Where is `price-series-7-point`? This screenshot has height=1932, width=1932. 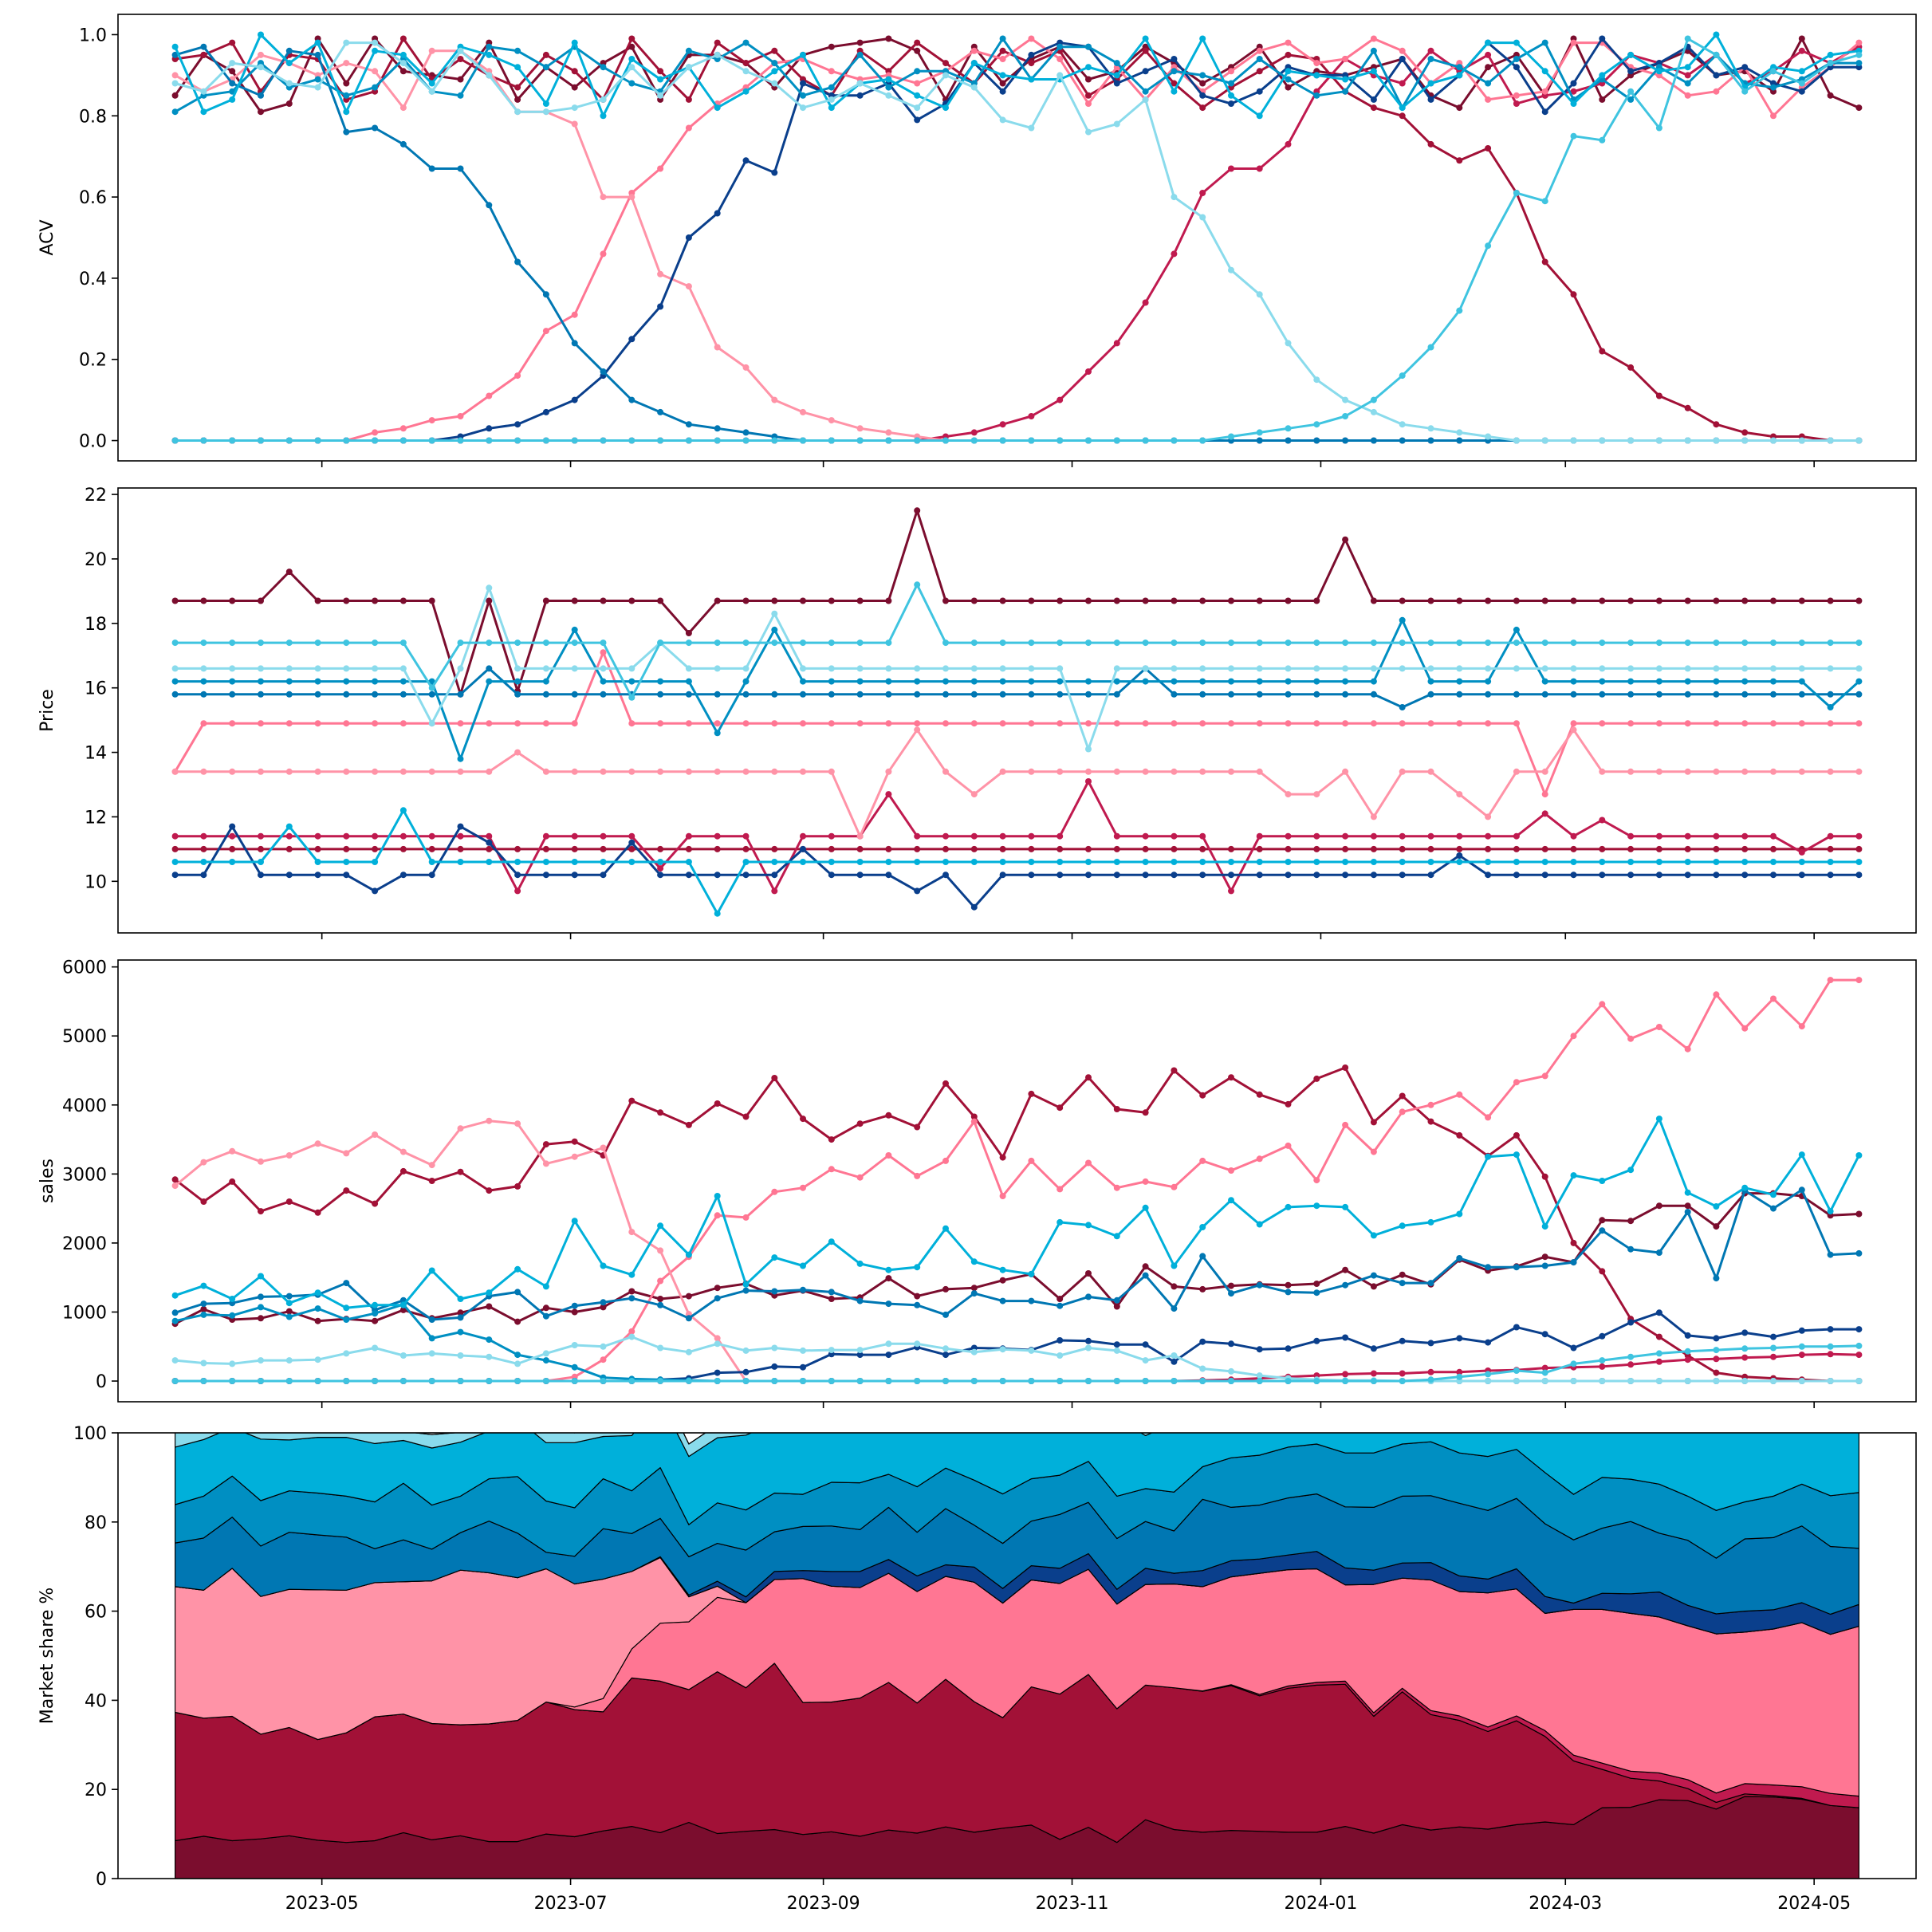
price-series-7-point is located at coordinates (1631, 695).